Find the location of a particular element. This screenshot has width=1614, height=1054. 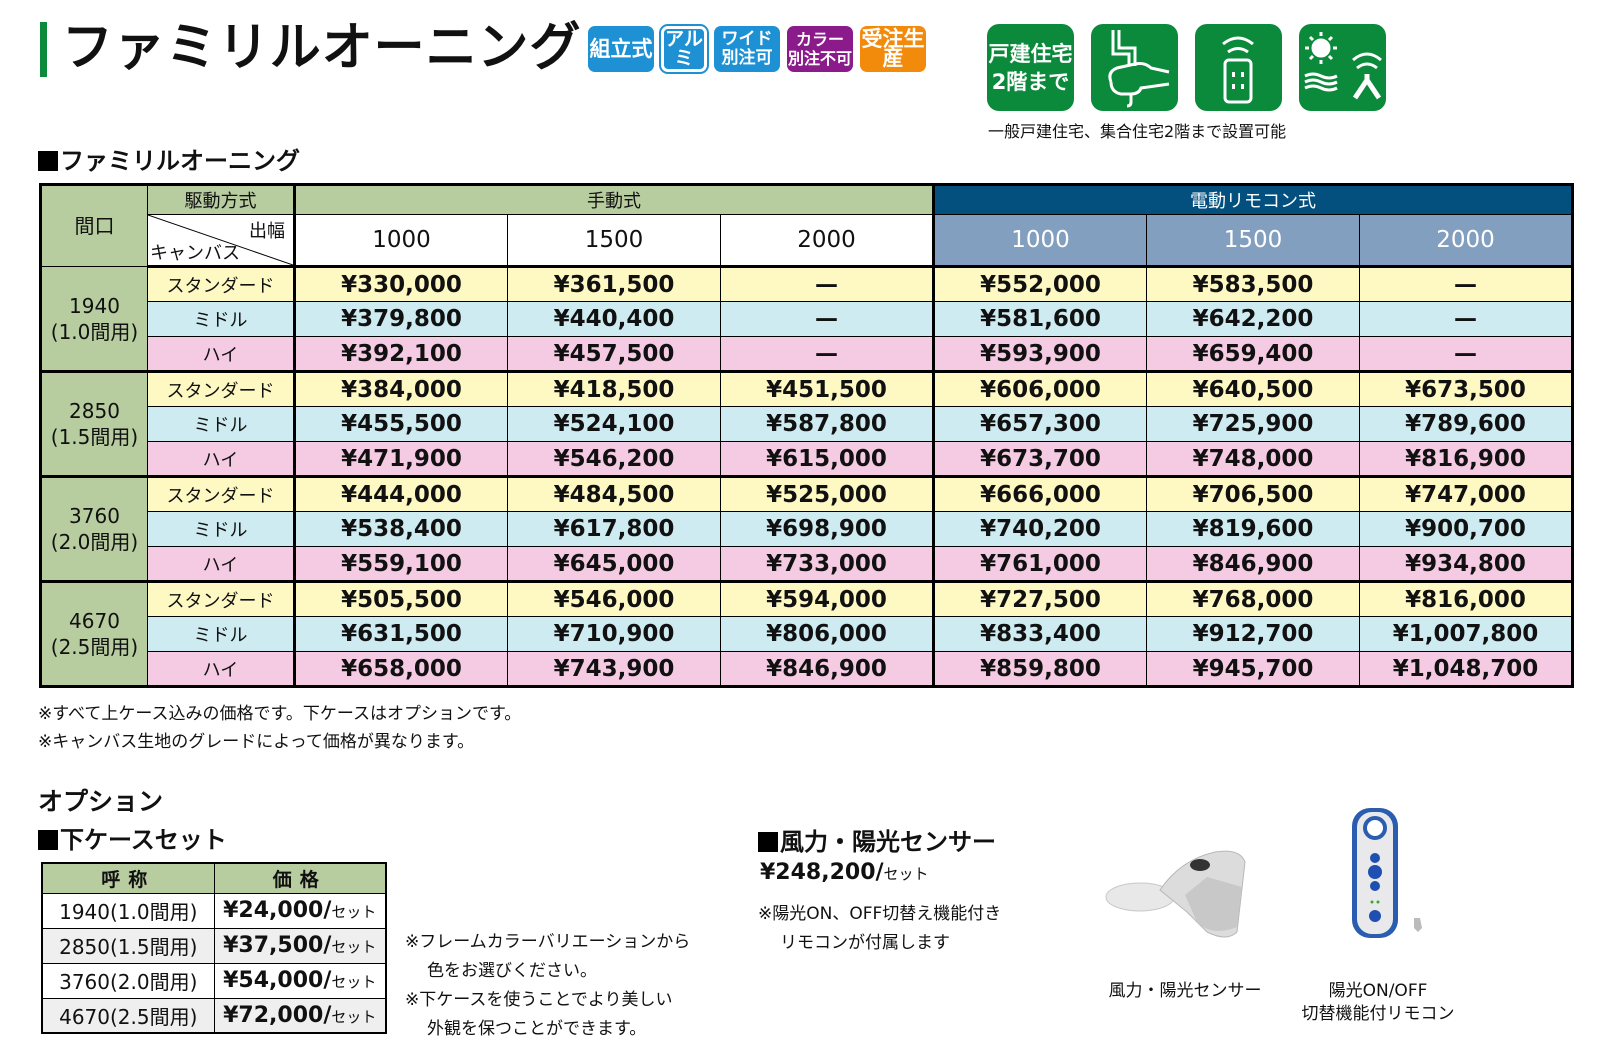

title-accent-bar is located at coordinates (43, 49).